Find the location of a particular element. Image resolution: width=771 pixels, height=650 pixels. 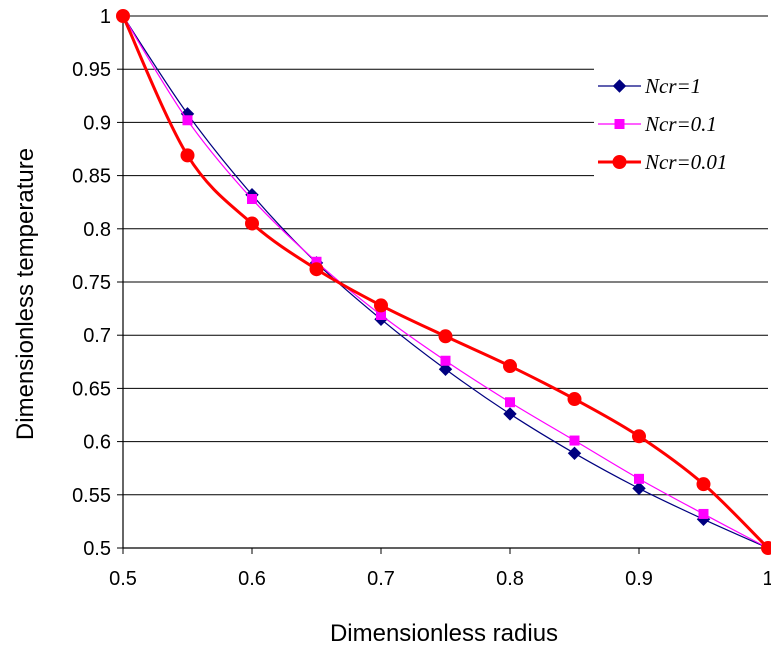

y-tick-label: 0.7 is located at coordinates (97, 336).